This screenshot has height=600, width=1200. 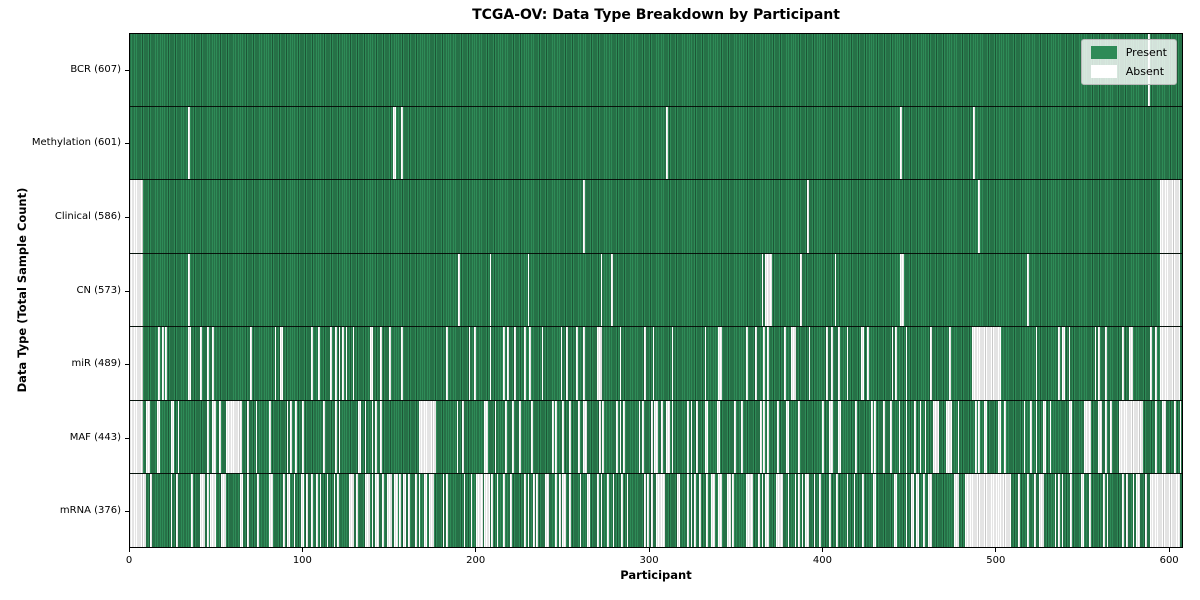 What do you see at coordinates (1103, 52) in the screenshot?
I see `legend-present-swatch` at bounding box center [1103, 52].